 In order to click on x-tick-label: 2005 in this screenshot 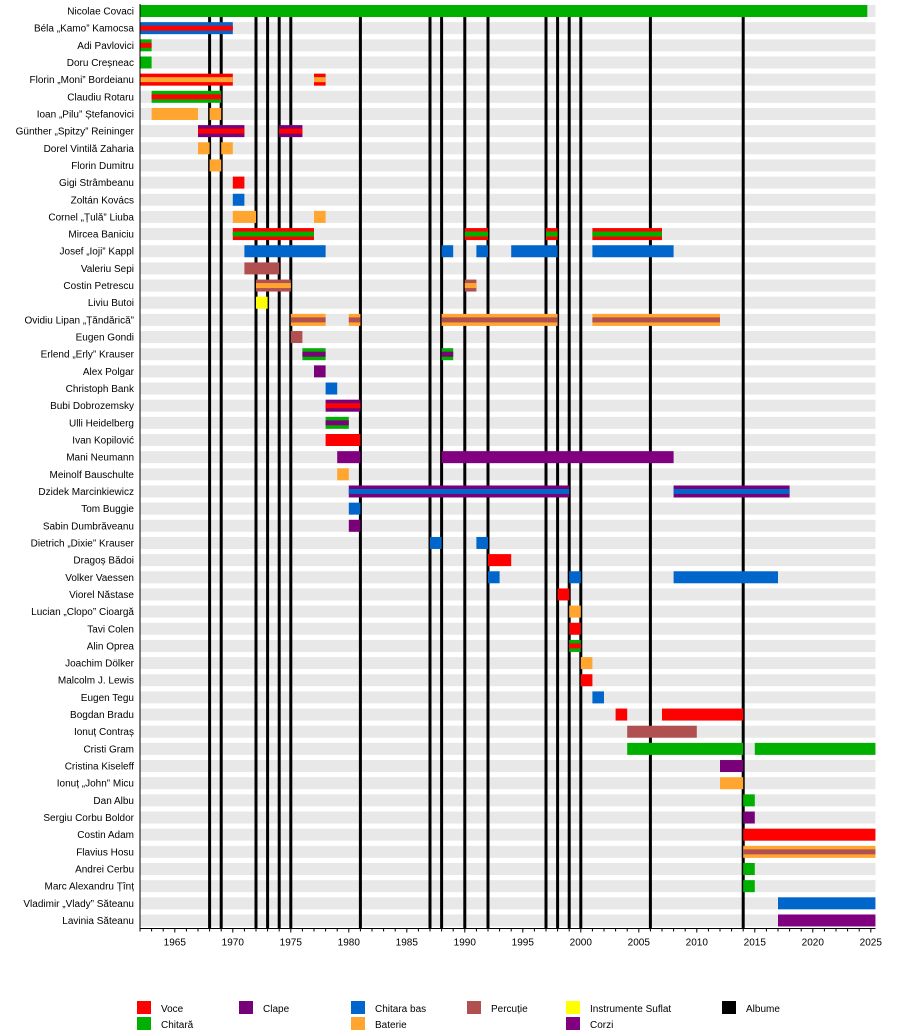, I will do `click(639, 942)`.